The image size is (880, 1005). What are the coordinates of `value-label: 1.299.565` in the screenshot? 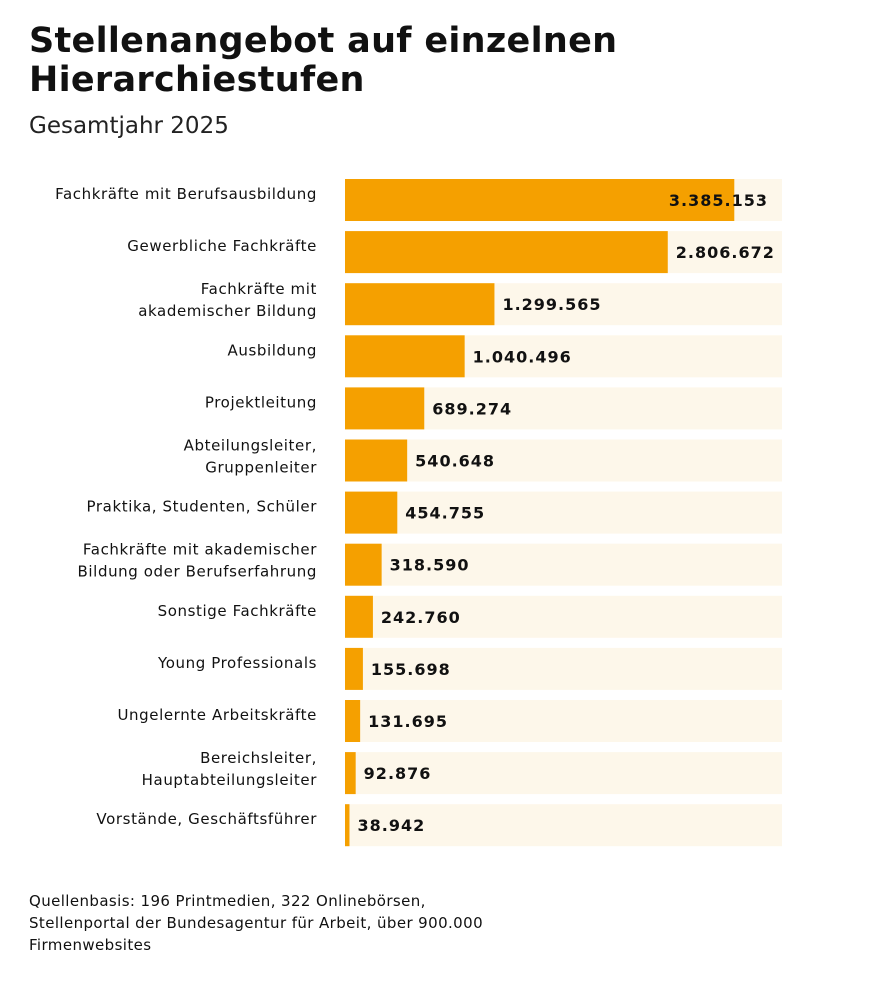 It's located at (551, 304).